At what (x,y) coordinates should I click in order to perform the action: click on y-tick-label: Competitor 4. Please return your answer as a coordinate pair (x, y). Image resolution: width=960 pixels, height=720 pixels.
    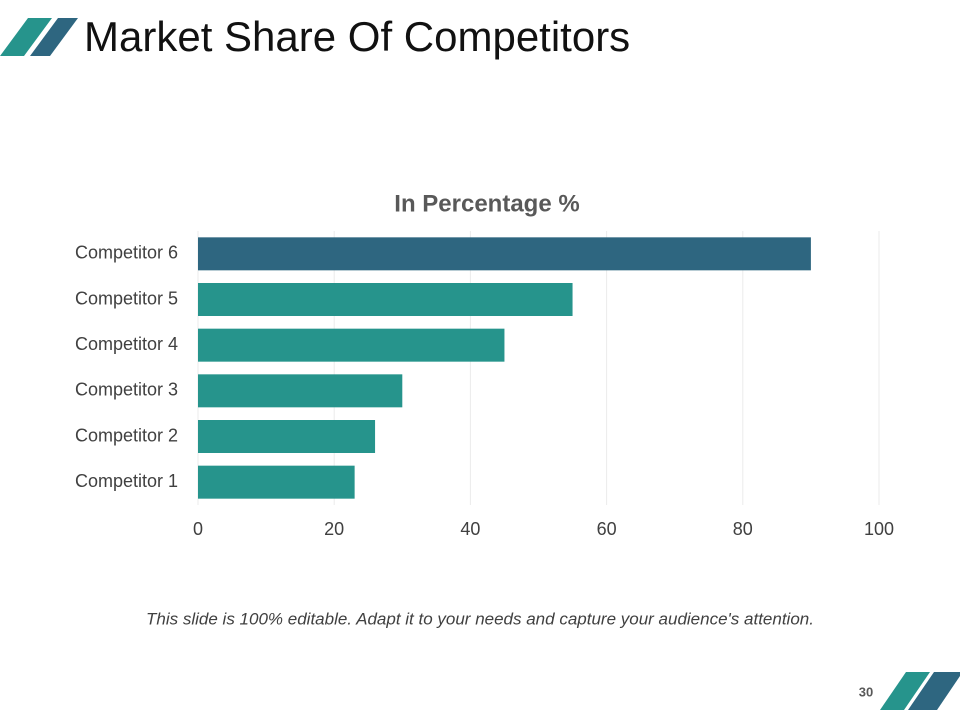
    Looking at the image, I should click on (126, 344).